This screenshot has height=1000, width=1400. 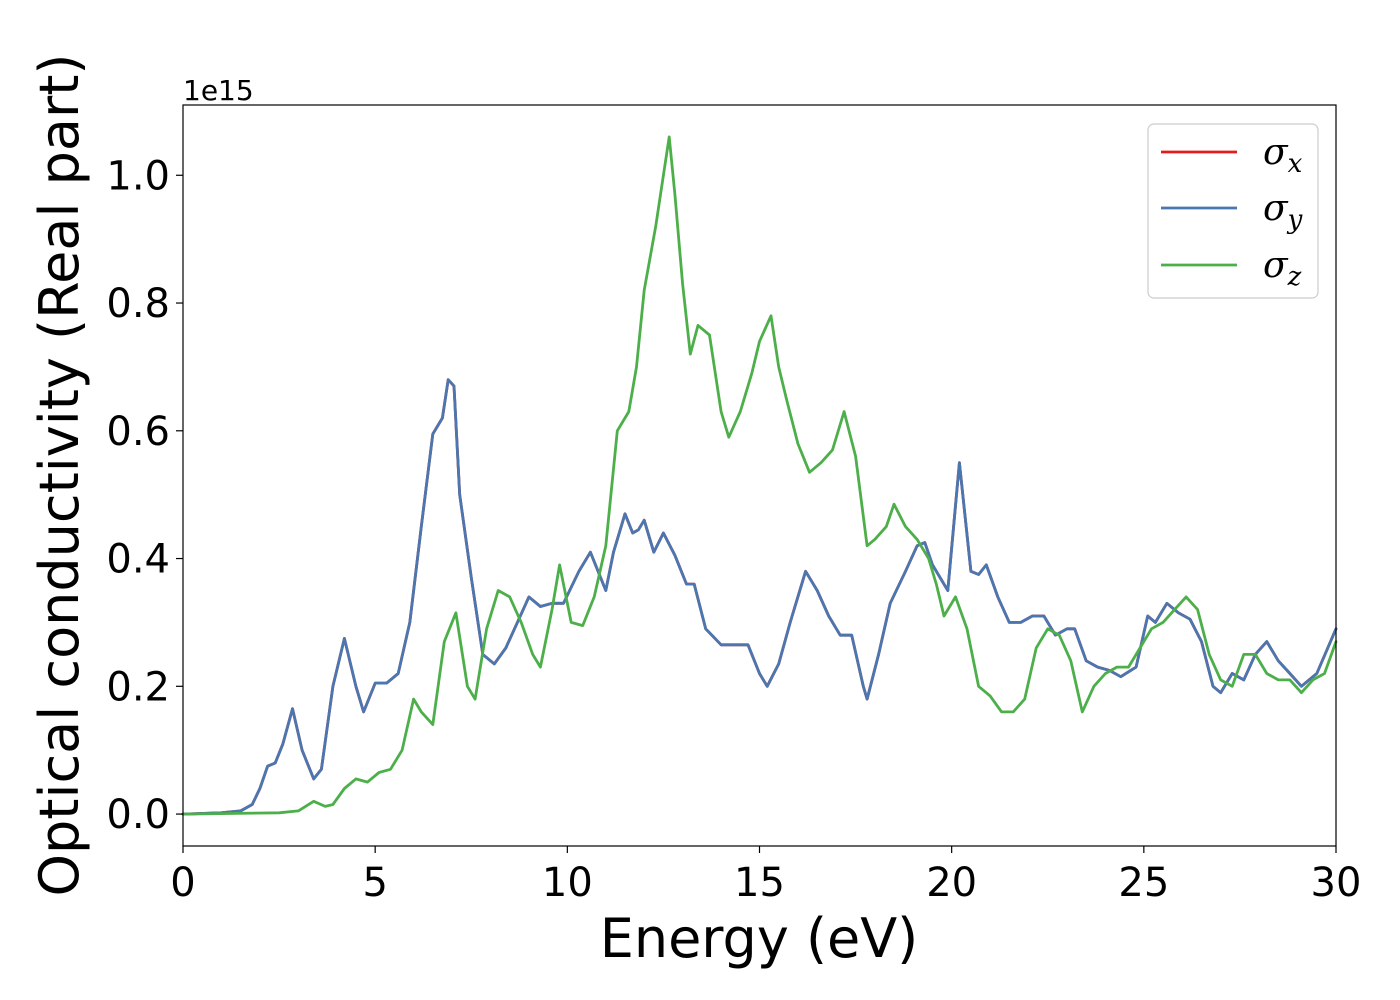 I want to click on x-tick-label: 10, so click(x=567, y=883).